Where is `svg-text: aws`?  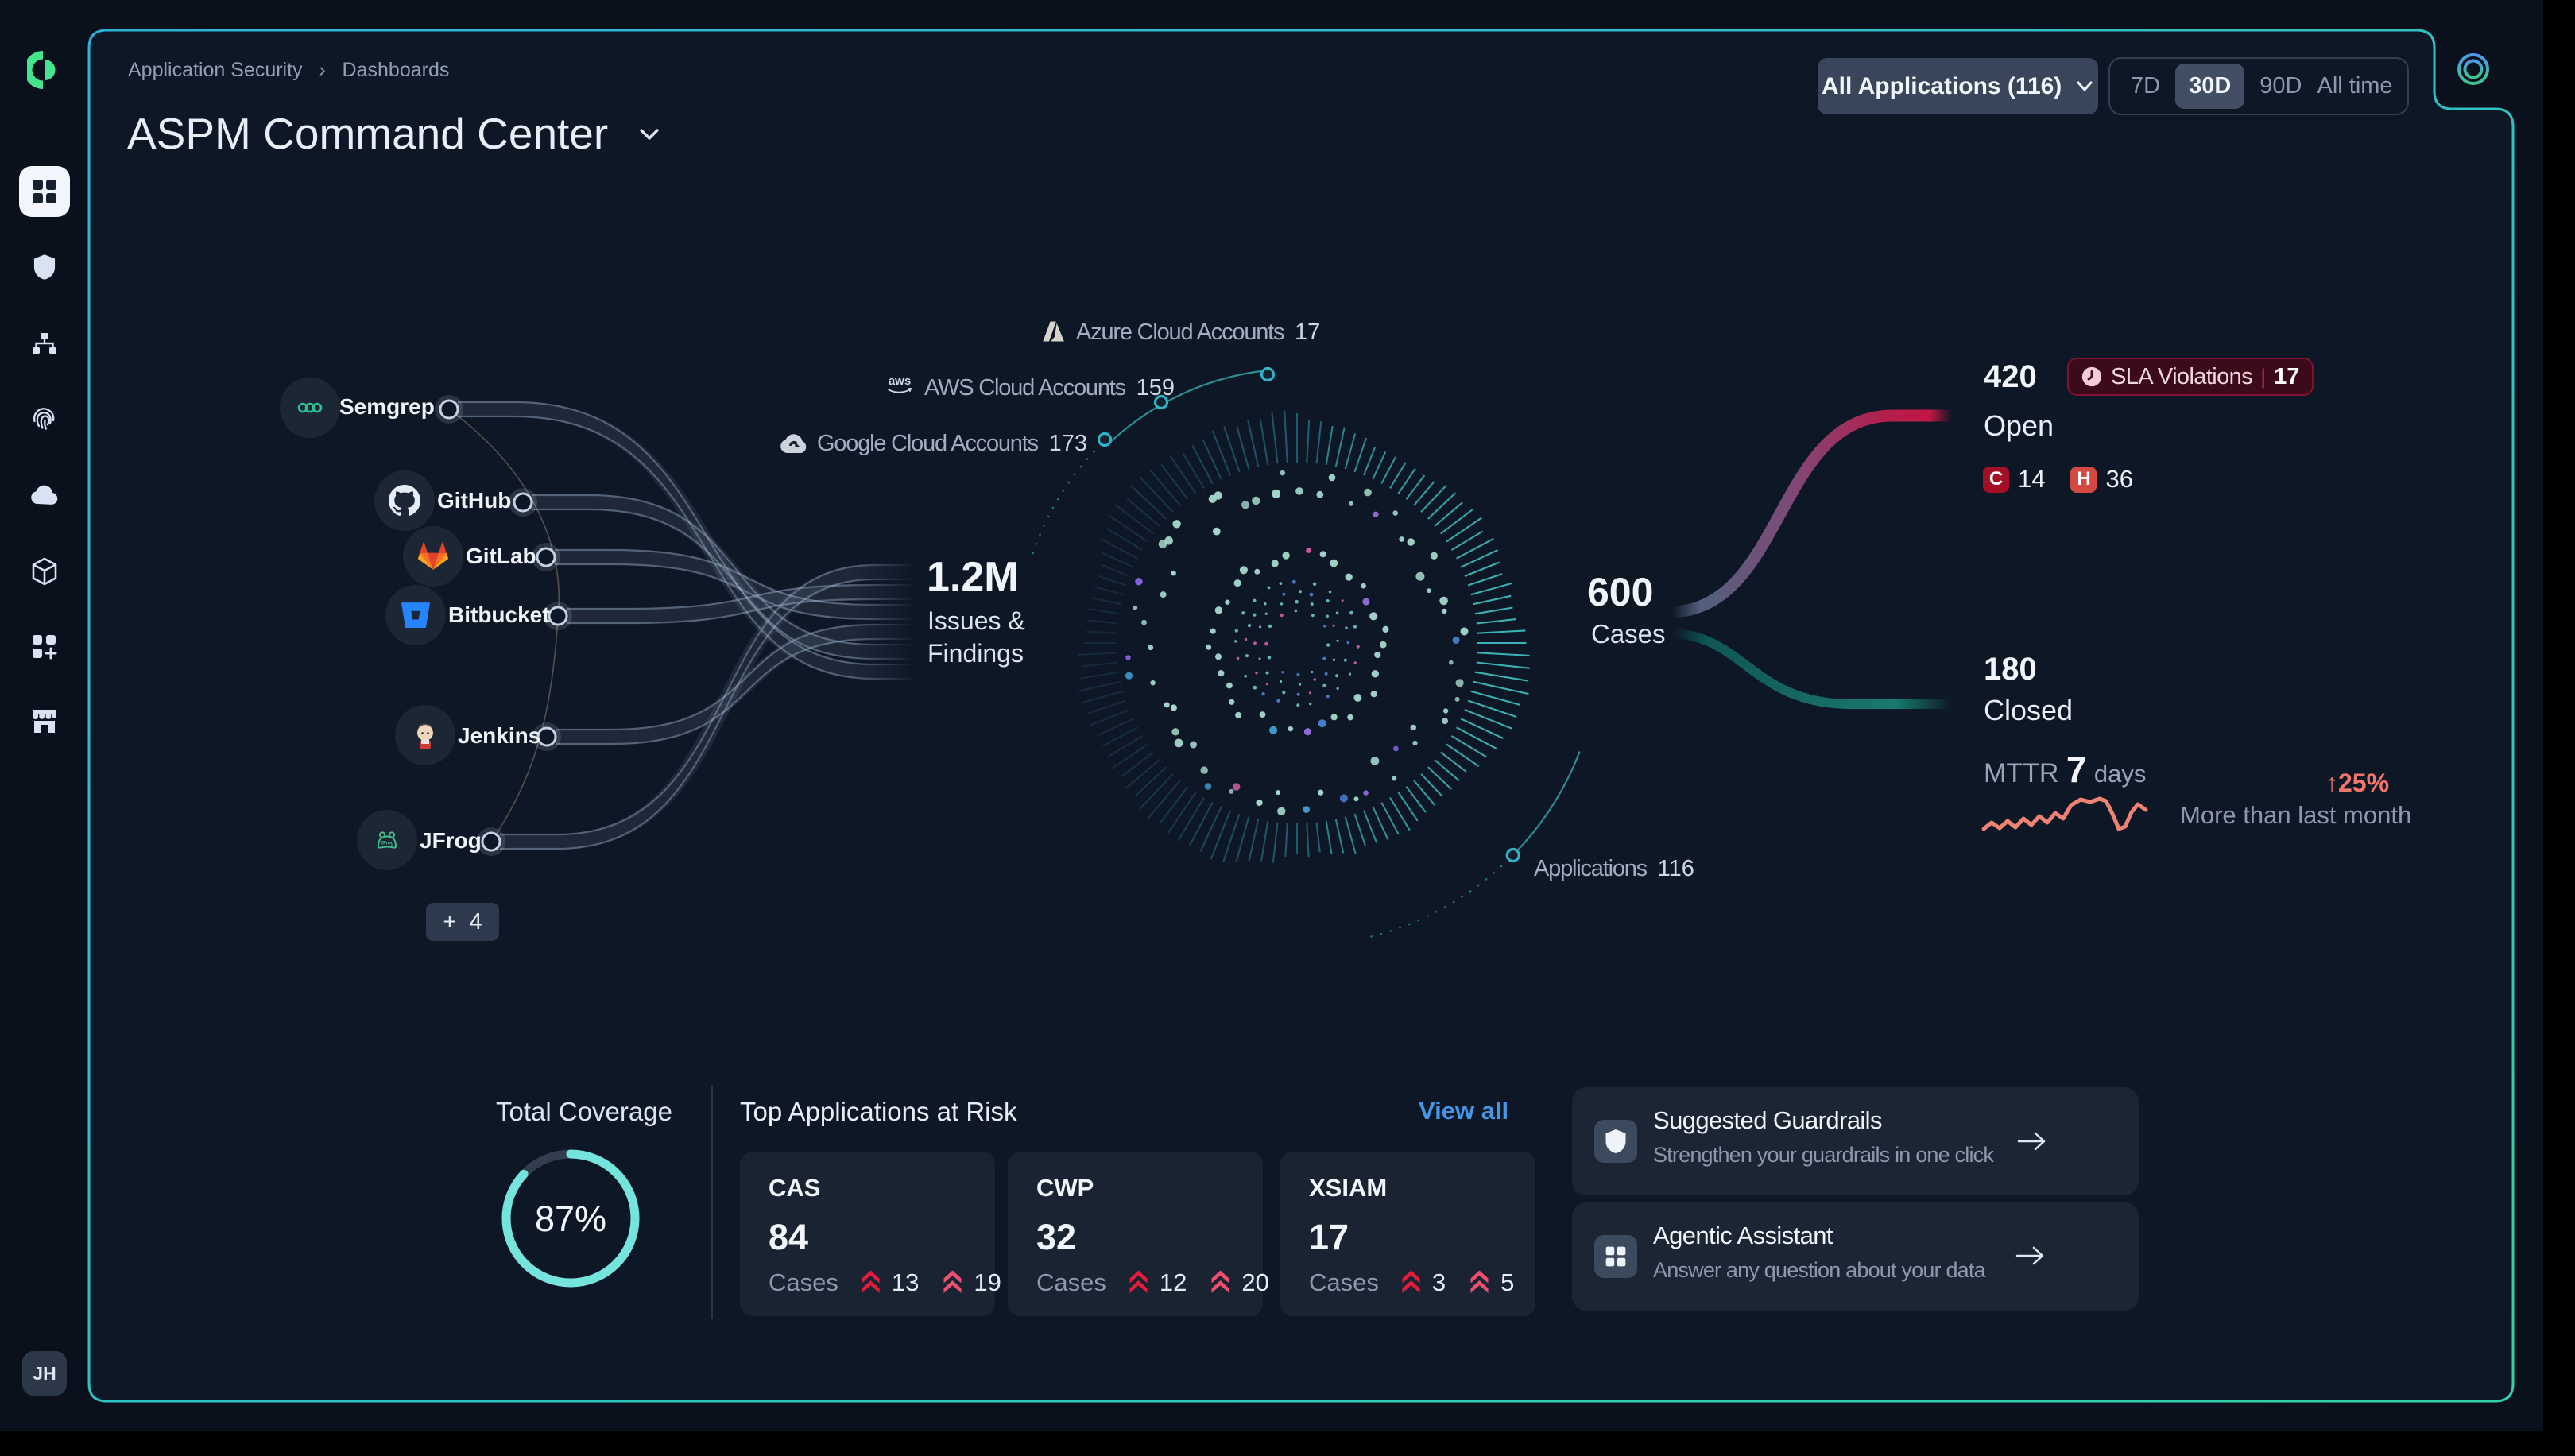
svg-text: aws is located at coordinates (900, 381).